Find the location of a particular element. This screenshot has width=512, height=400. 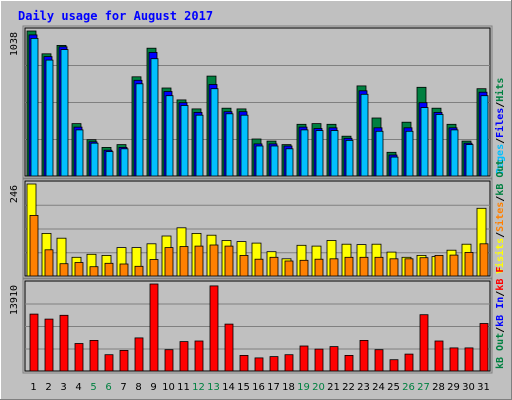

day-label: 28 is located at coordinates (438, 387).